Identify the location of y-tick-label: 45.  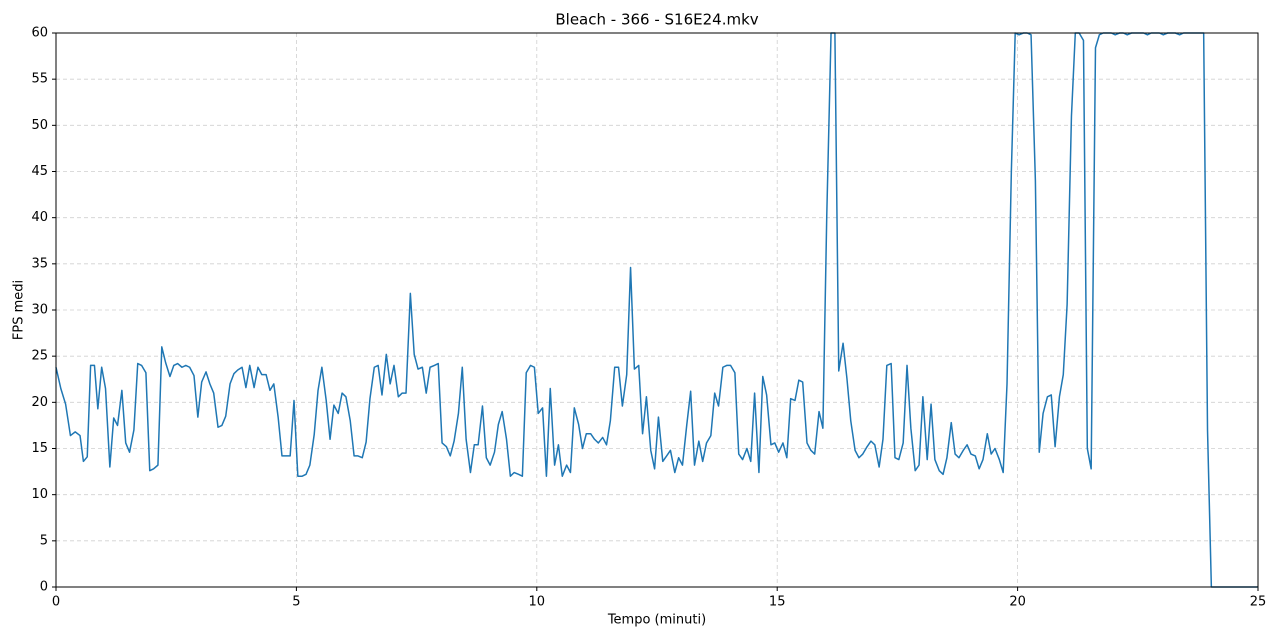
(39, 171).